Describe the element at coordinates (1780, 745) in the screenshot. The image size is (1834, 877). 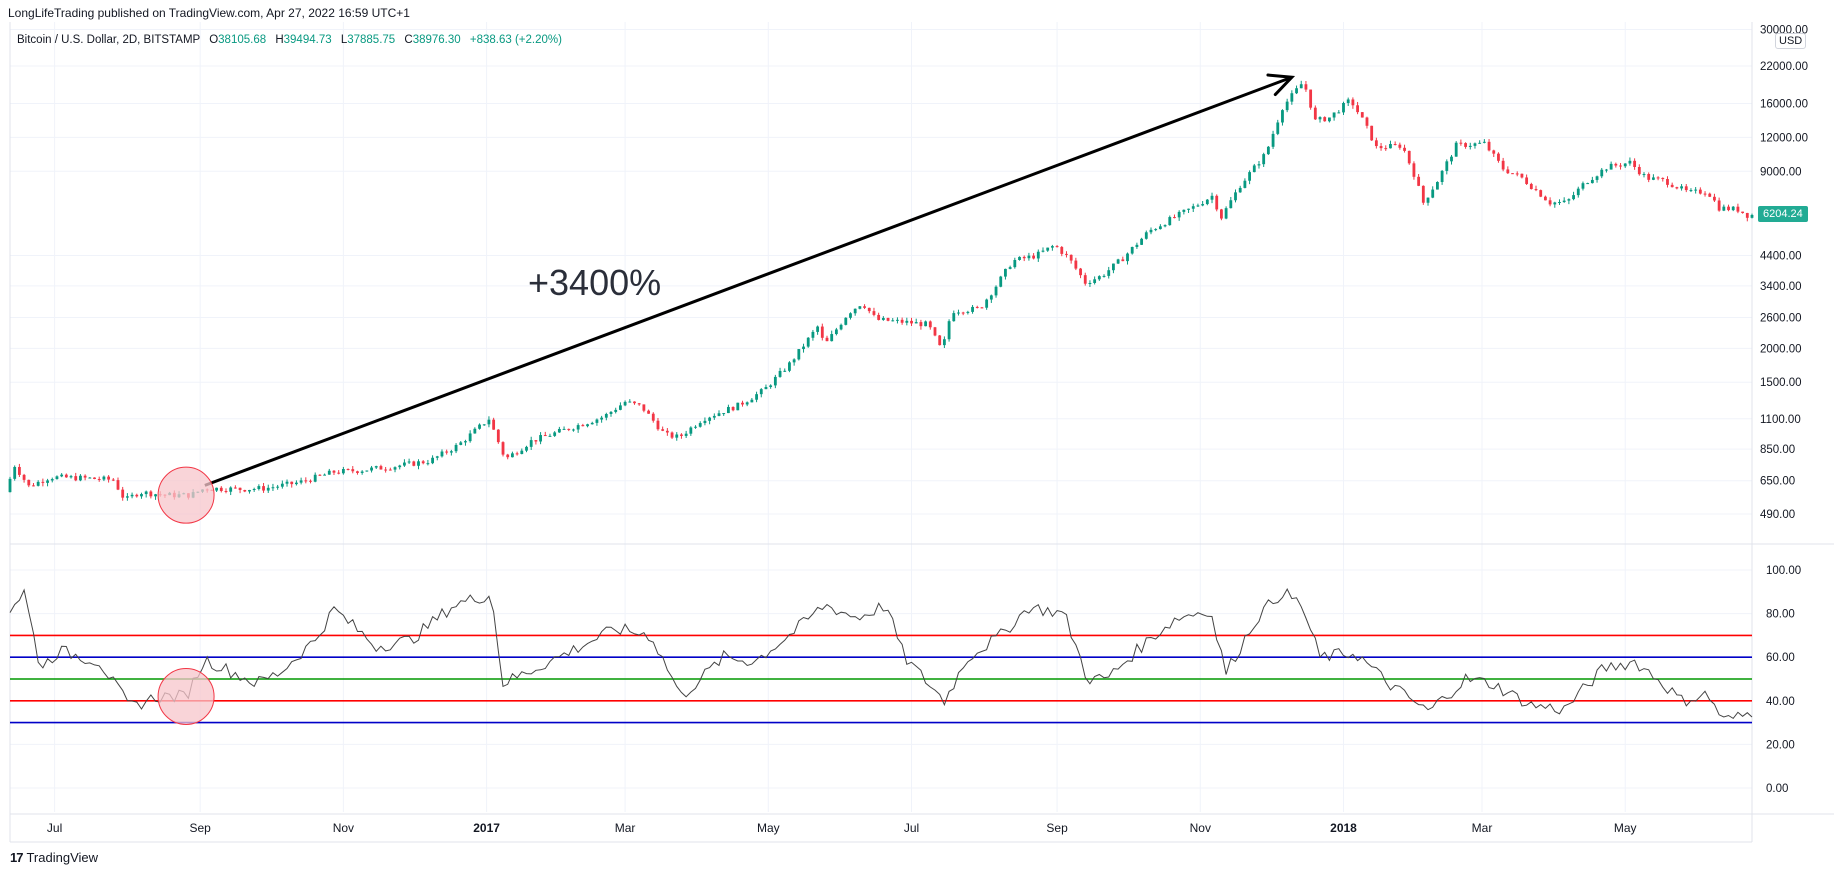
I see `rsi-tick-label: 20.00` at that location.